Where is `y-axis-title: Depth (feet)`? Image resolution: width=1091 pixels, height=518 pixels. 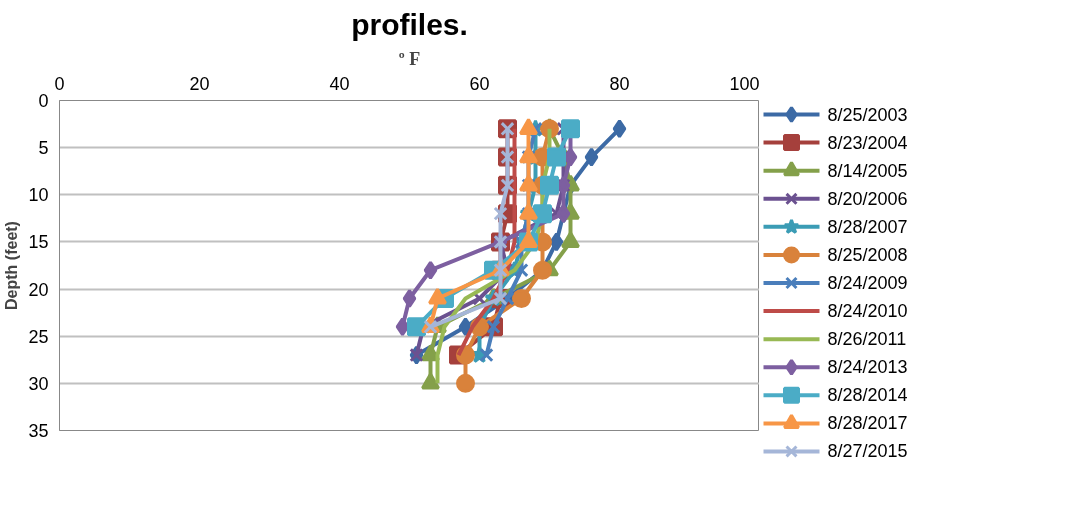
y-axis-title: Depth (feet) is located at coordinates (12, 265).